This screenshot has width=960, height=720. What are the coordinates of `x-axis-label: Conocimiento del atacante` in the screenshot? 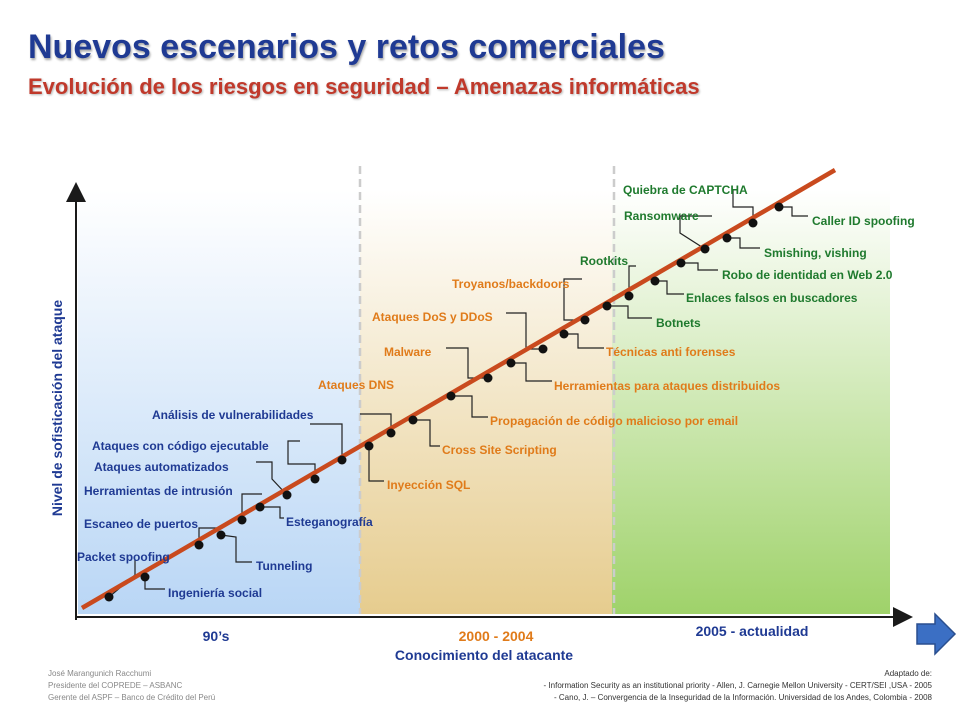 It's located at (484, 655).